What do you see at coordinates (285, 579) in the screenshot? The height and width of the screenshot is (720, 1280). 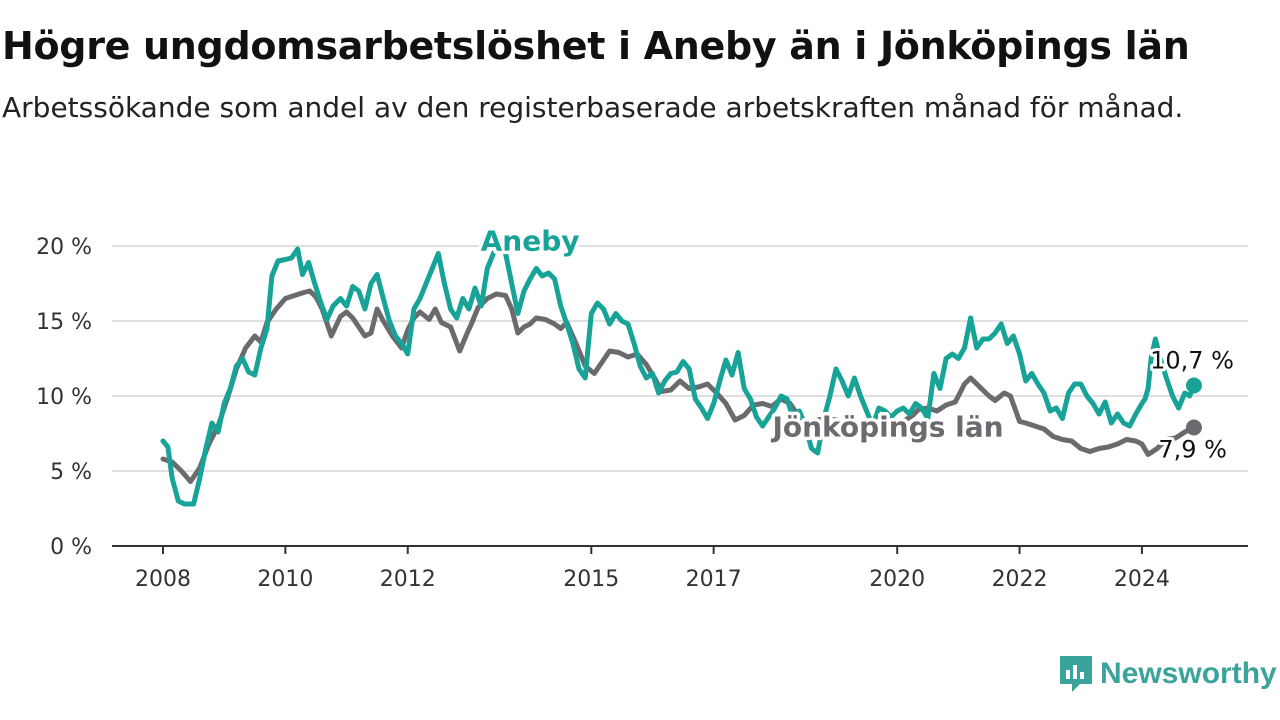 I see `x-tick-label: 2010` at bounding box center [285, 579].